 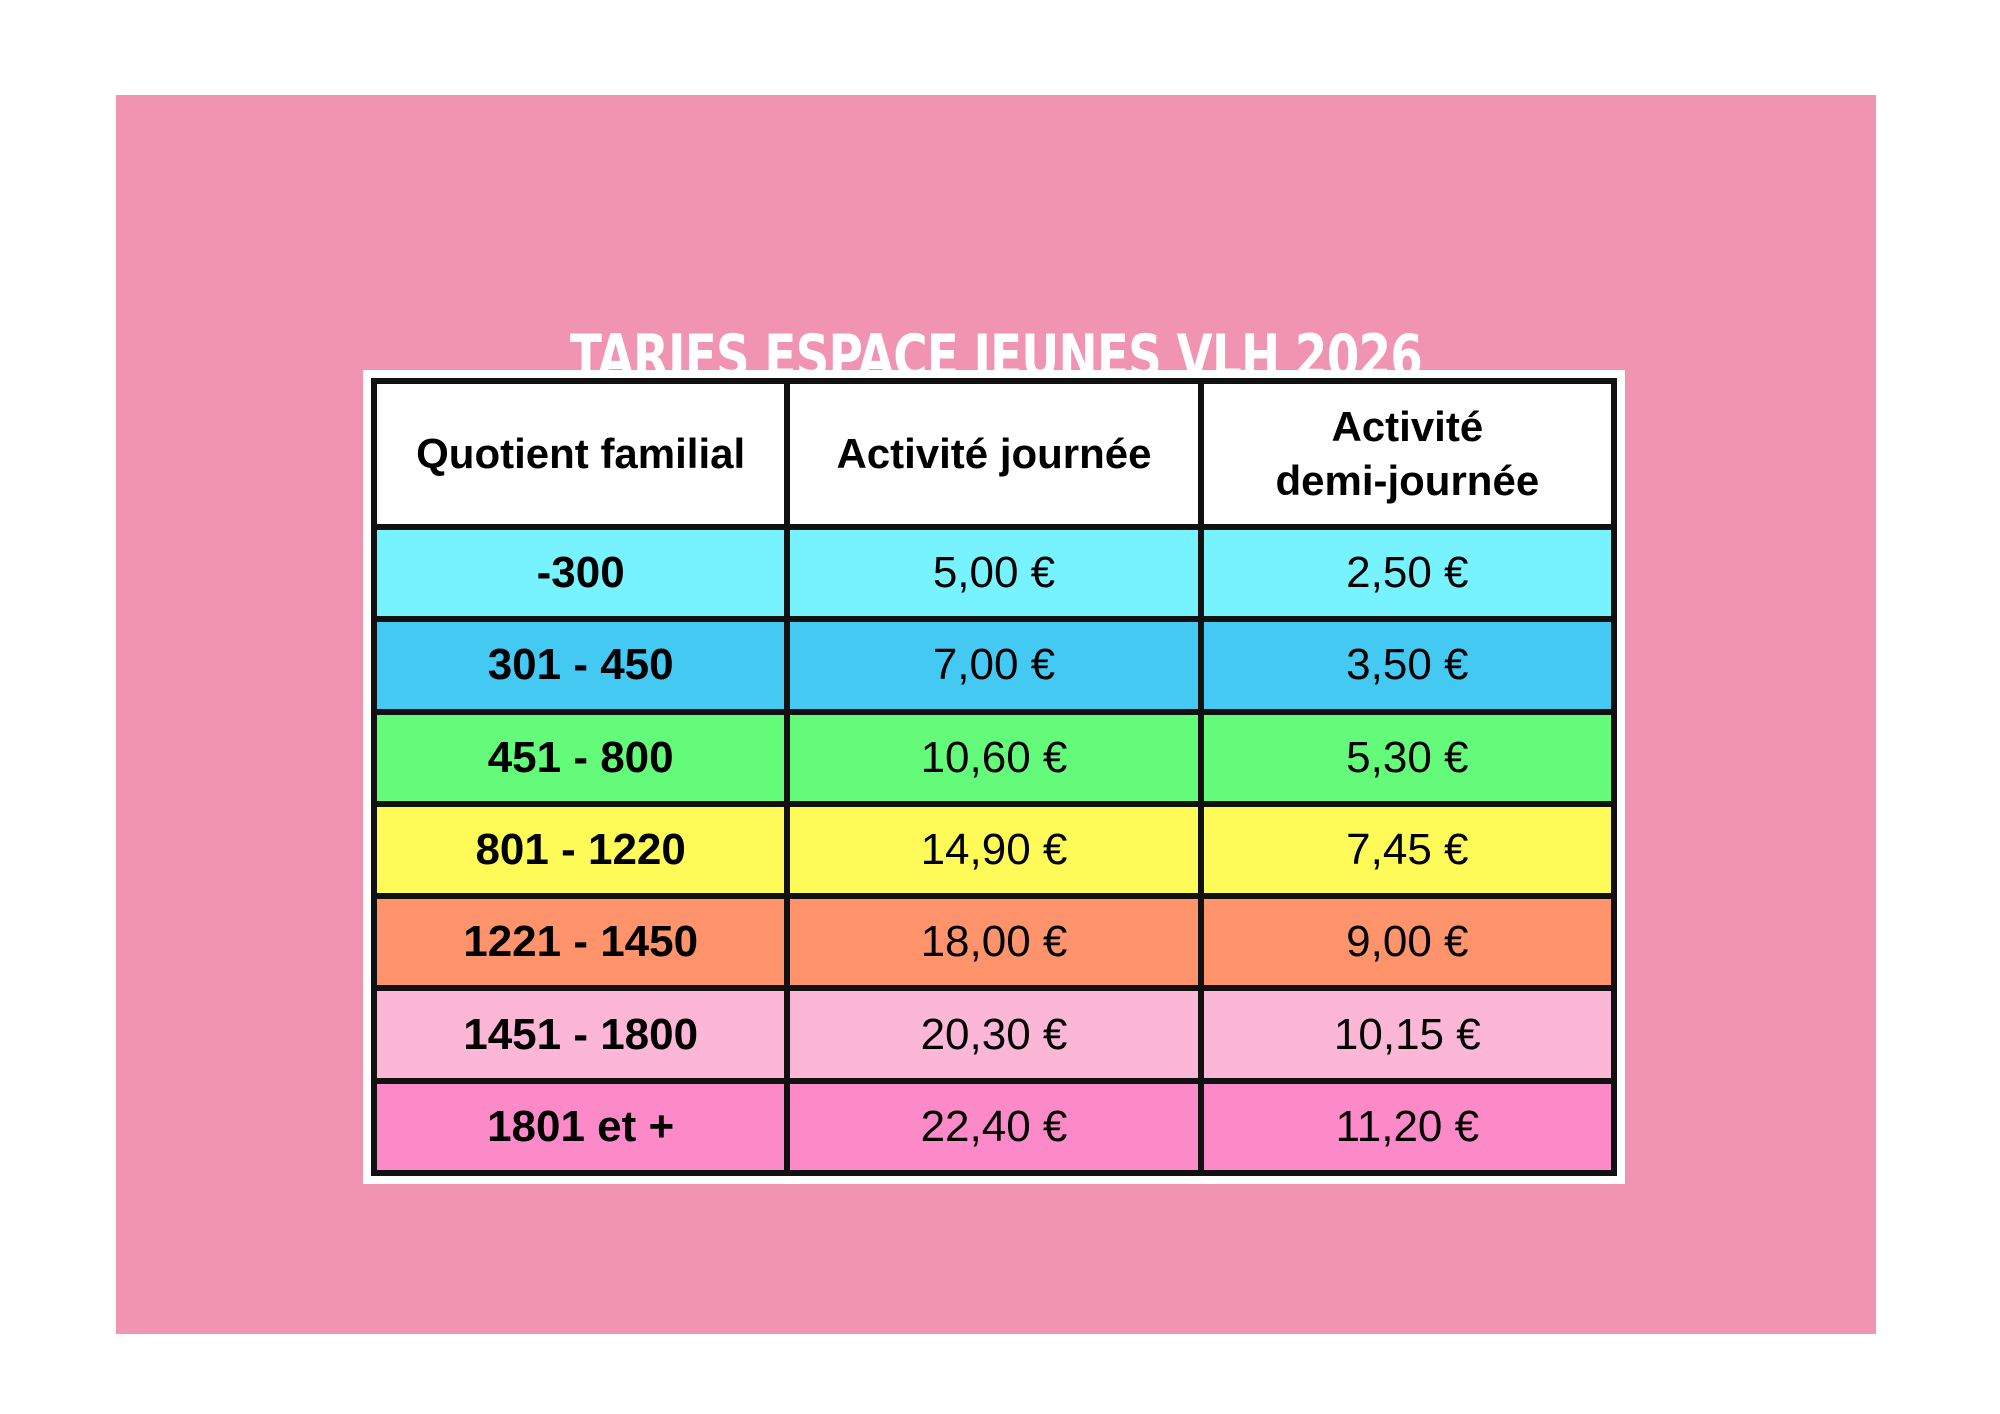 I want to click on cell-activite-demi-journee: 7,45 €, so click(x=1407, y=850).